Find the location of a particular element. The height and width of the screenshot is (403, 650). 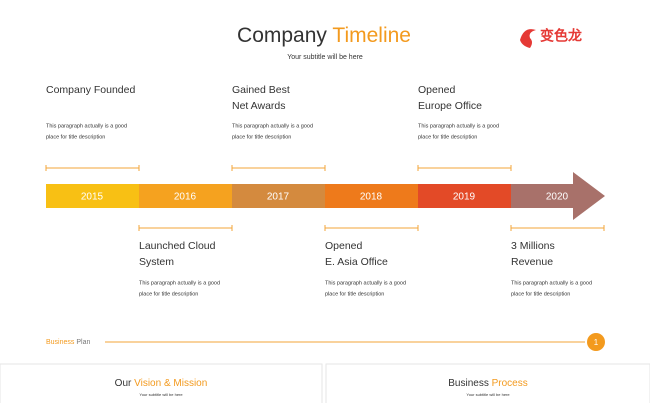

footer-right: Plan is located at coordinates (83, 342).